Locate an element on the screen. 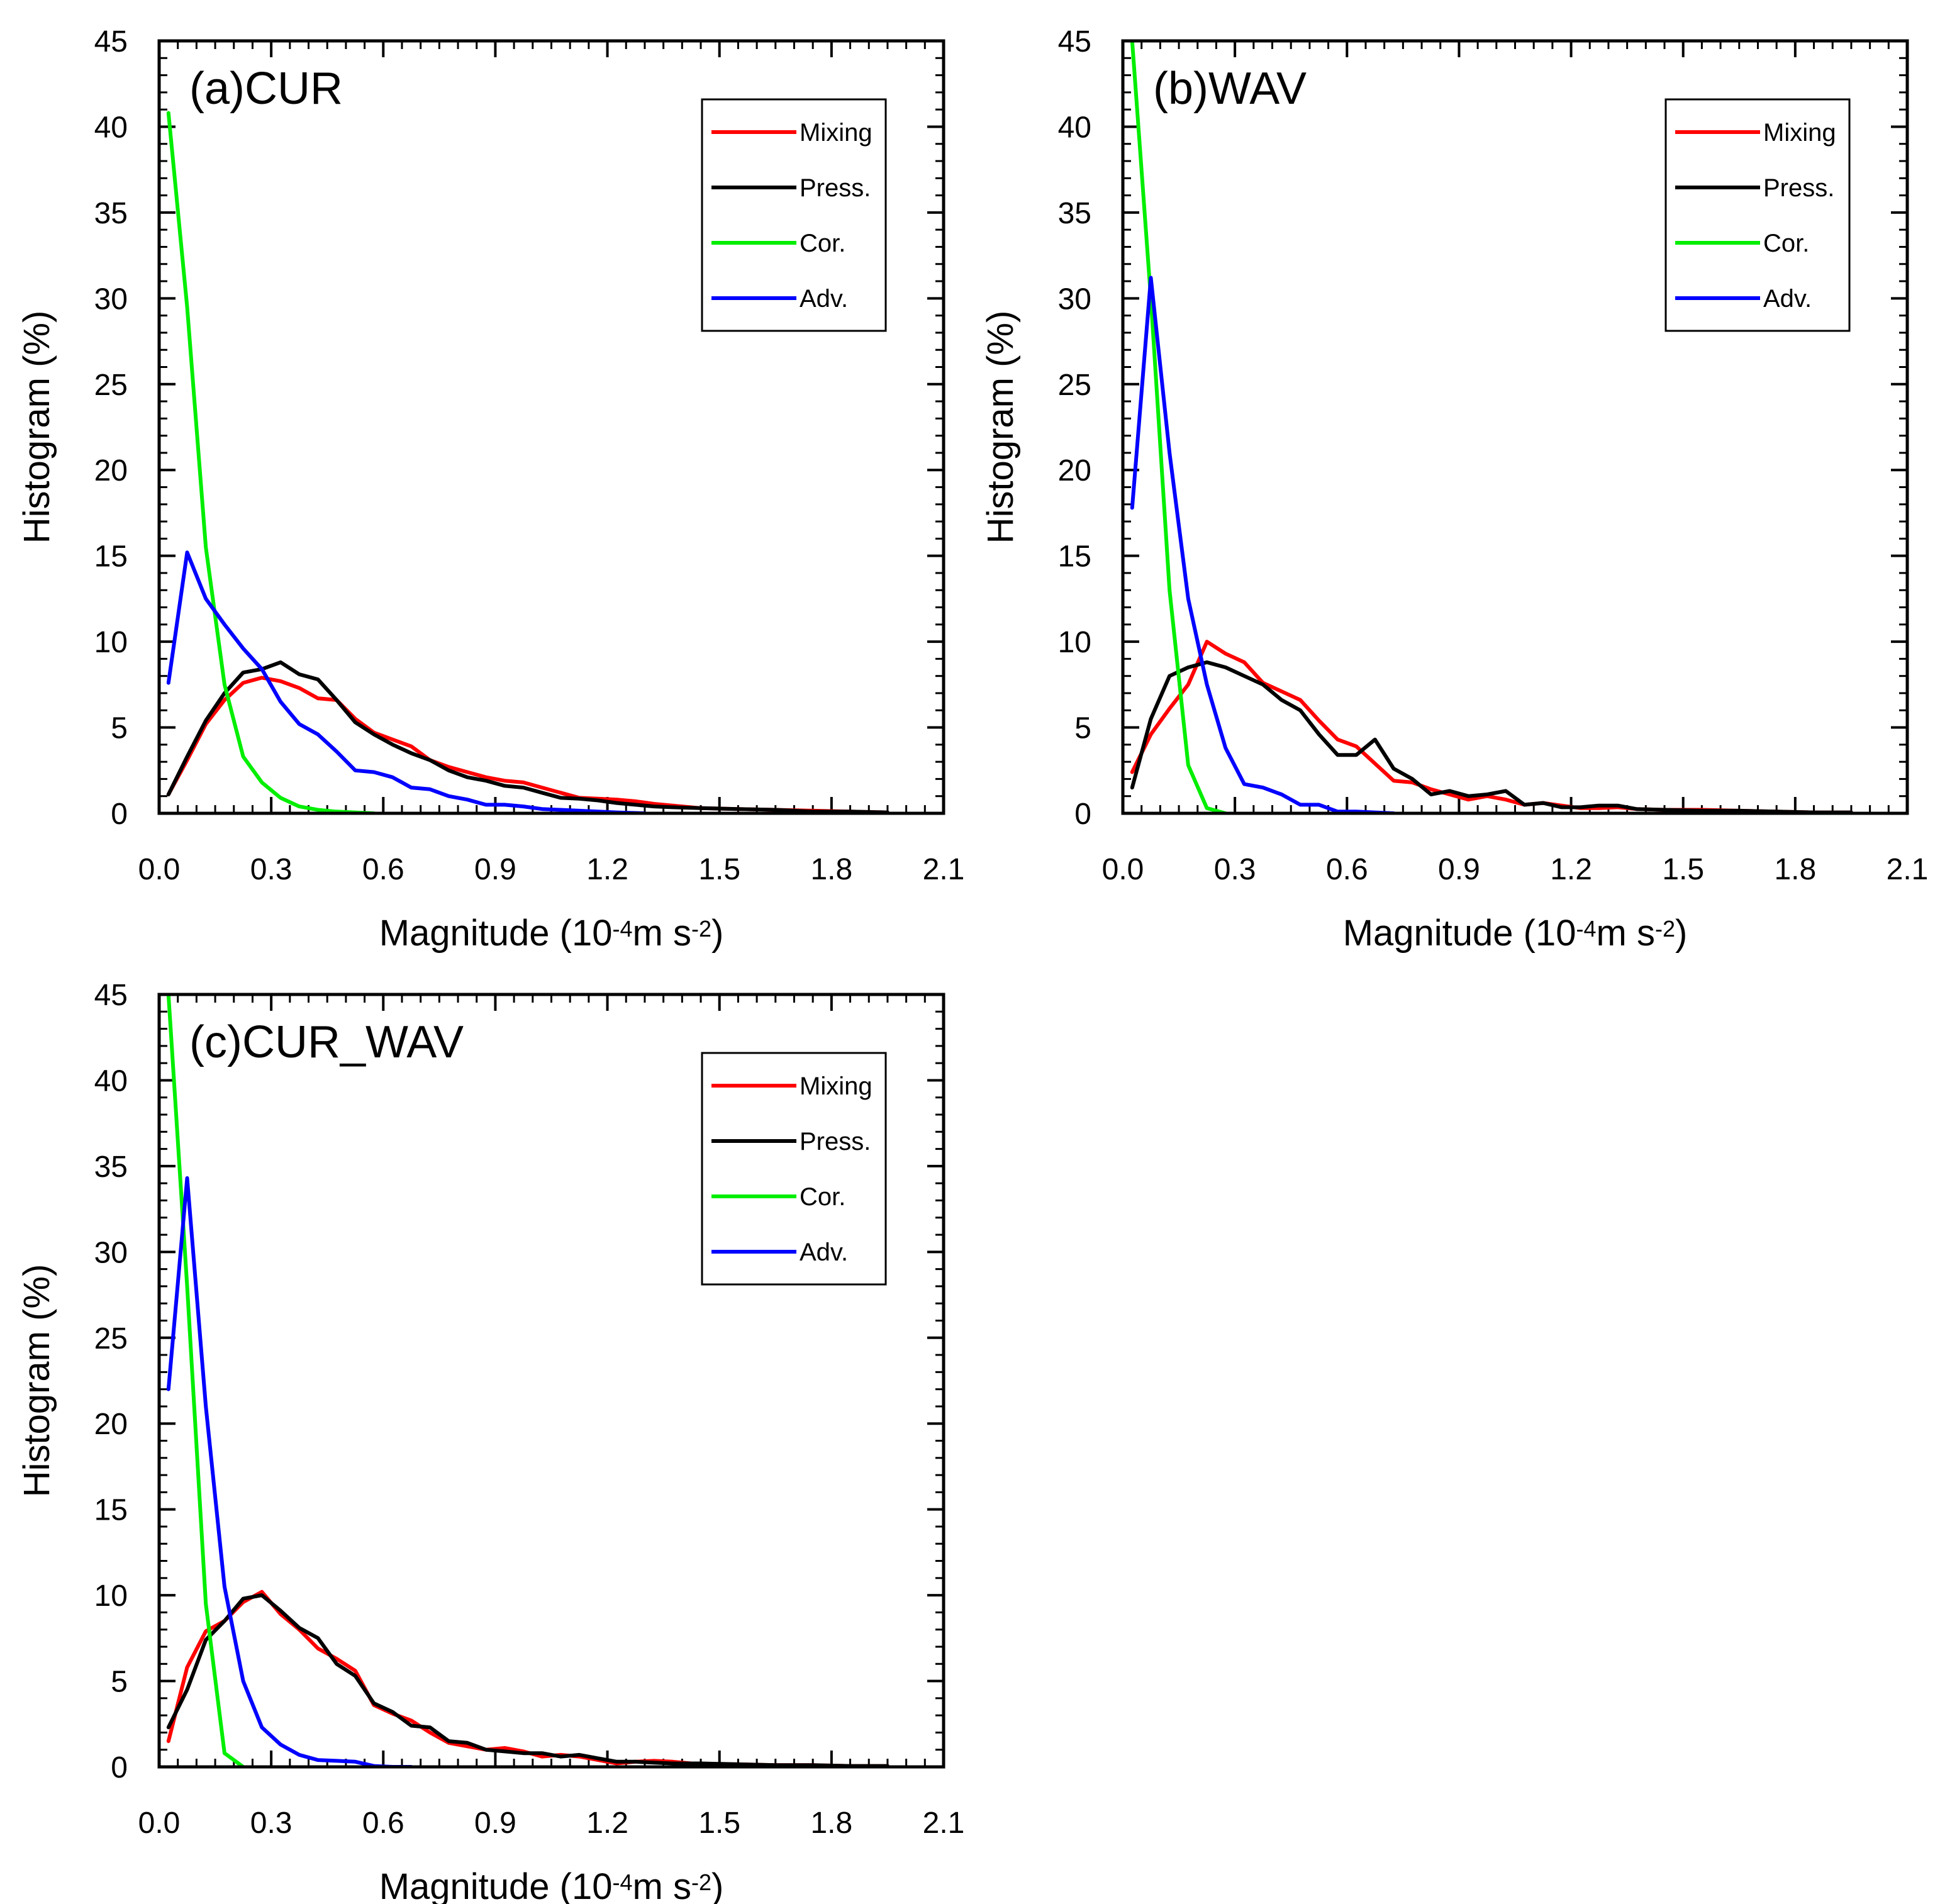 The height and width of the screenshot is (1904, 1940). panel-title: (b)WAV is located at coordinates (1230, 89).